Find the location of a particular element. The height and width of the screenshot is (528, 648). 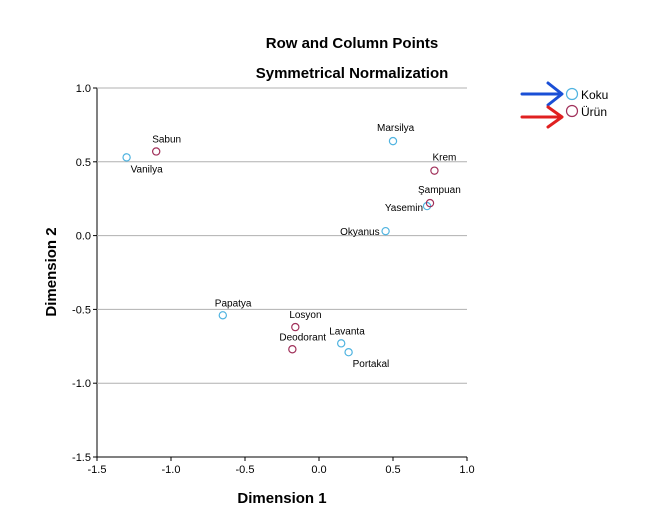

point-label: Deodorant is located at coordinates (302, 337).